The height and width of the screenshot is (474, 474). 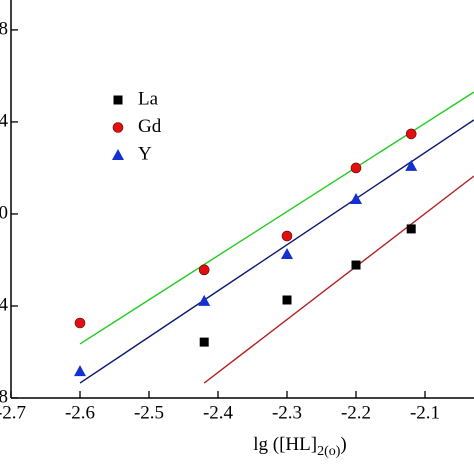 What do you see at coordinates (4, 212) in the screenshot?
I see `y-tick-label: 0` at bounding box center [4, 212].